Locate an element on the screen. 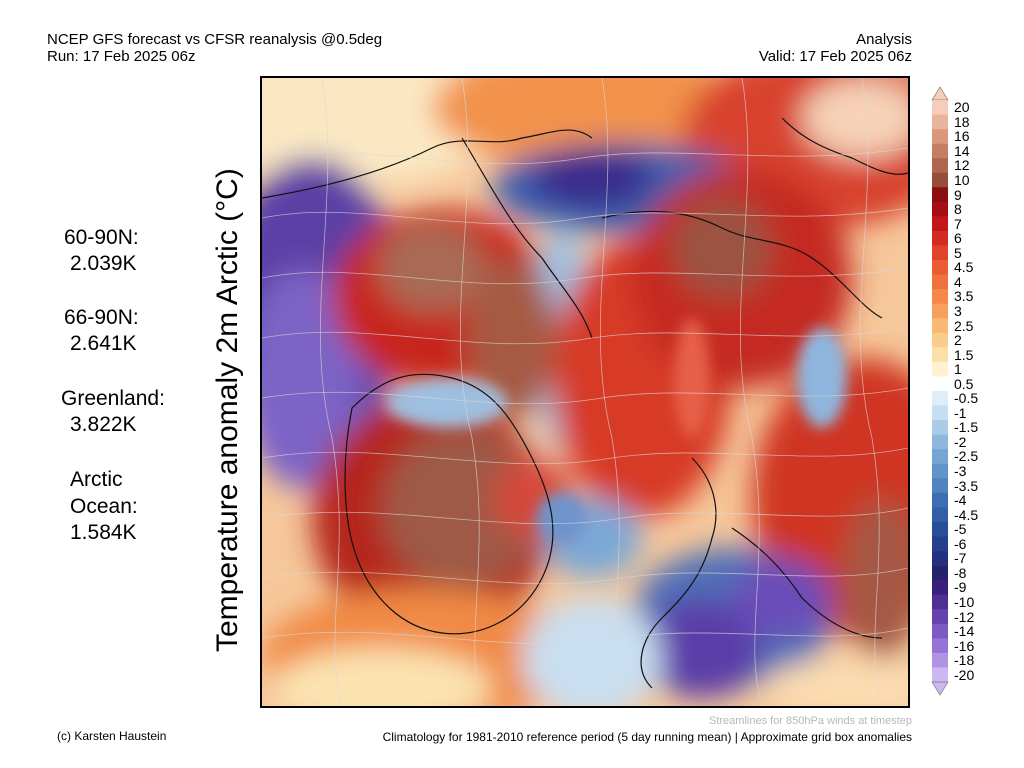 Image resolution: width=1024 pixels, height=768 pixels. colorbar-tick-label: -12 is located at coordinates (964, 616).